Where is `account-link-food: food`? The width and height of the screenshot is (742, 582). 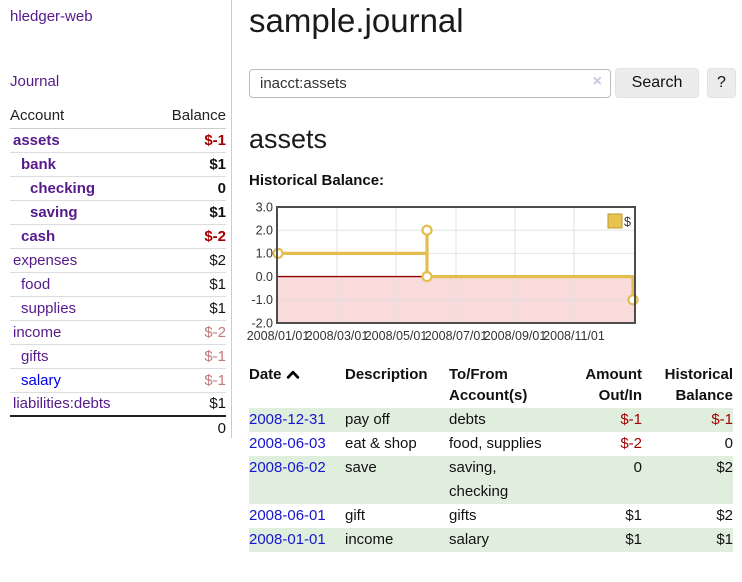 account-link-food: food is located at coordinates (36, 284).